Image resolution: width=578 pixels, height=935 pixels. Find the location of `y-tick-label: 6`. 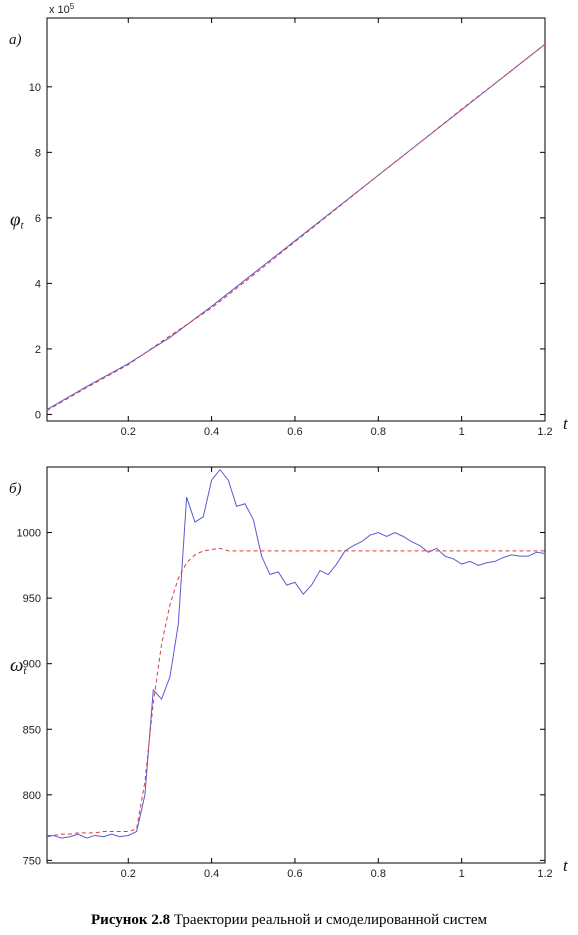

y-tick-label: 6 is located at coordinates (38, 219).